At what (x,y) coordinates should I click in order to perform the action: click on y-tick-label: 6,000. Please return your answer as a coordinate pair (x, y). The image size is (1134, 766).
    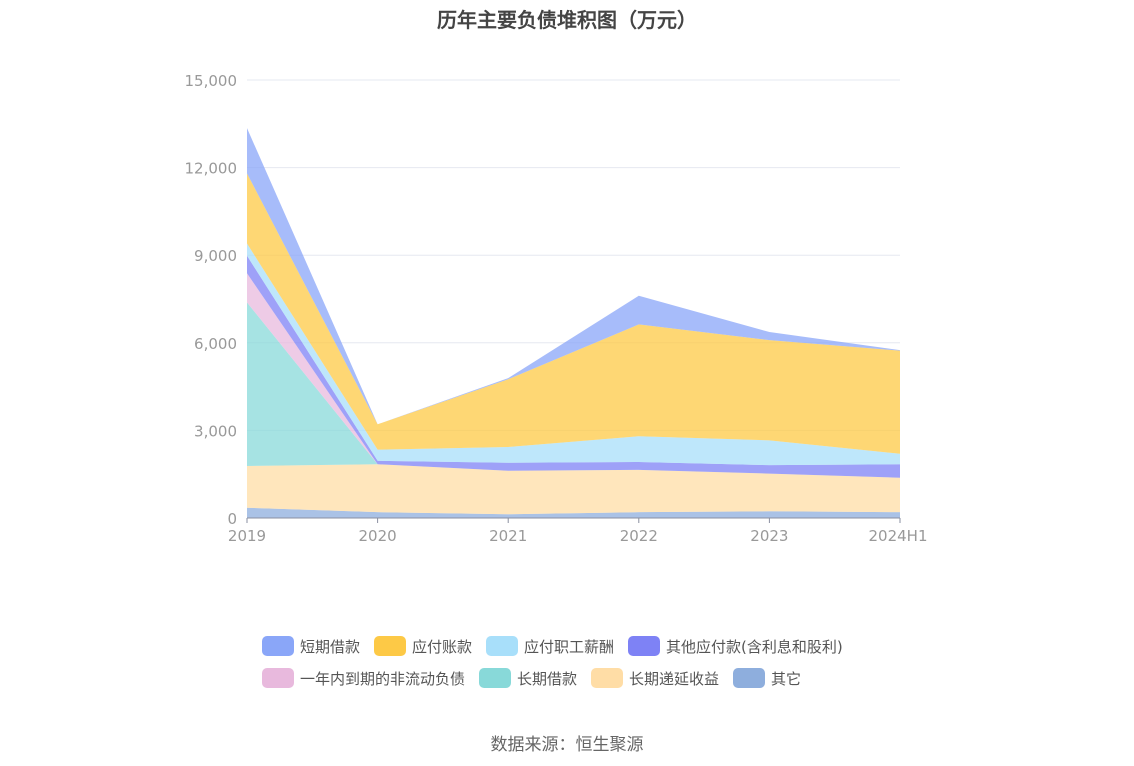
    Looking at the image, I should click on (215, 344).